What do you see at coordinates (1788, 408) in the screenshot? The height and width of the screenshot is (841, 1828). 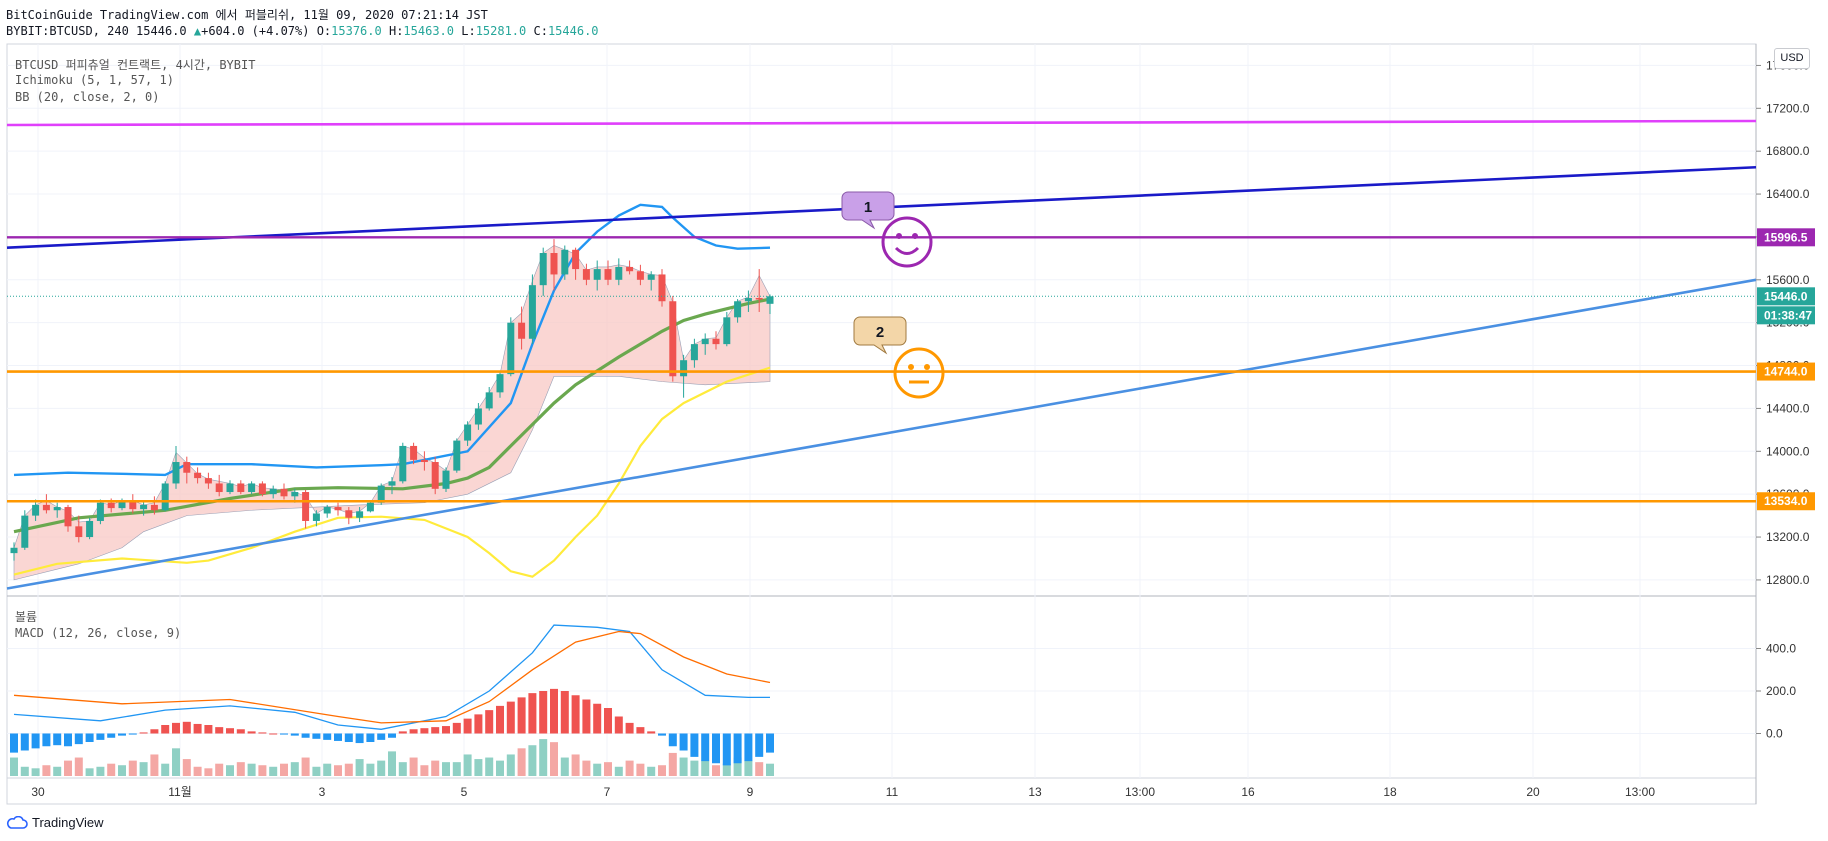 I see `y-tick-label: 14400.0` at bounding box center [1788, 408].